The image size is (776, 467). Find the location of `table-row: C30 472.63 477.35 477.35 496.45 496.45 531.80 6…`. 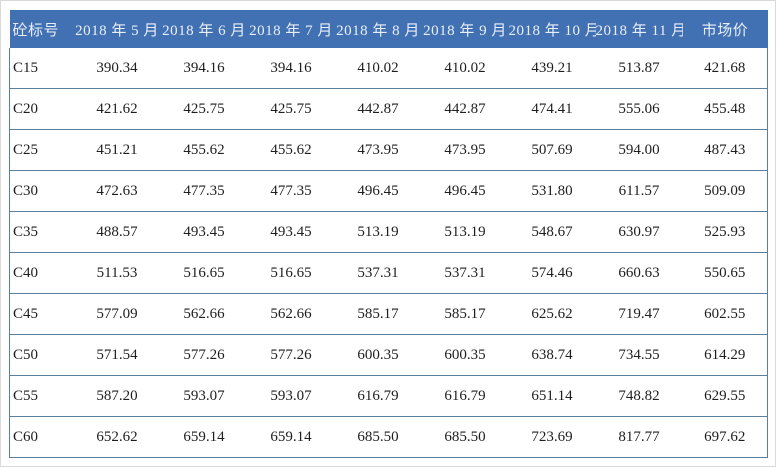

table-row: C30 472.63 477.35 477.35 496.45 496.45 531.80 6… is located at coordinates (388, 191).